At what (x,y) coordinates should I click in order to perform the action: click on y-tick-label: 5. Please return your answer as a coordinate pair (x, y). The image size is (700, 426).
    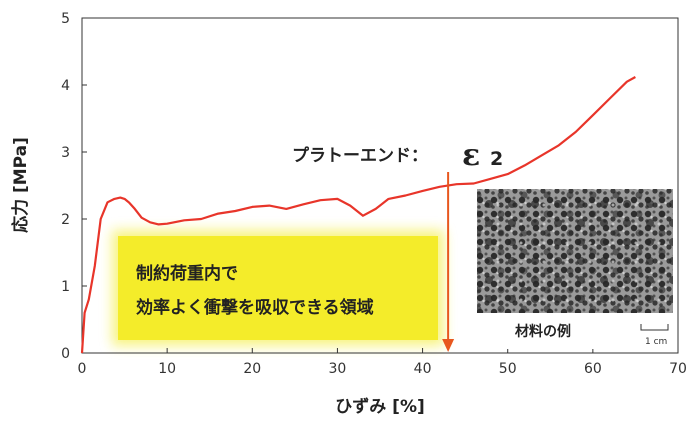
    Looking at the image, I should click on (65, 19).